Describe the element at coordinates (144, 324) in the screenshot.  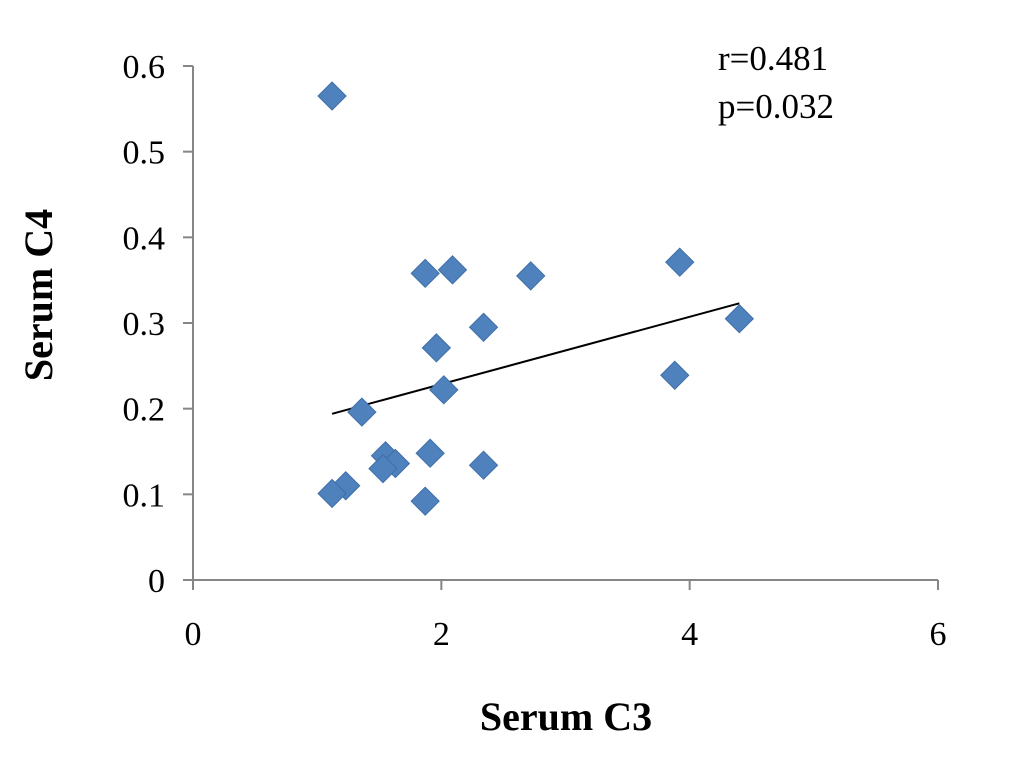
I see `y-tick-label: 0.3` at that location.